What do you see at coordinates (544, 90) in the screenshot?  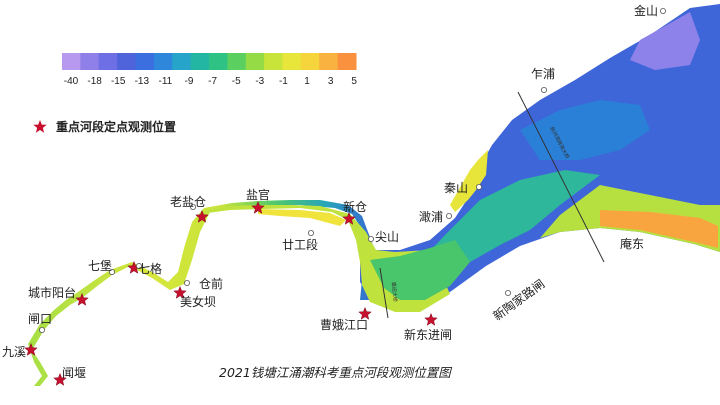 I see `point-zhapu-icon` at bounding box center [544, 90].